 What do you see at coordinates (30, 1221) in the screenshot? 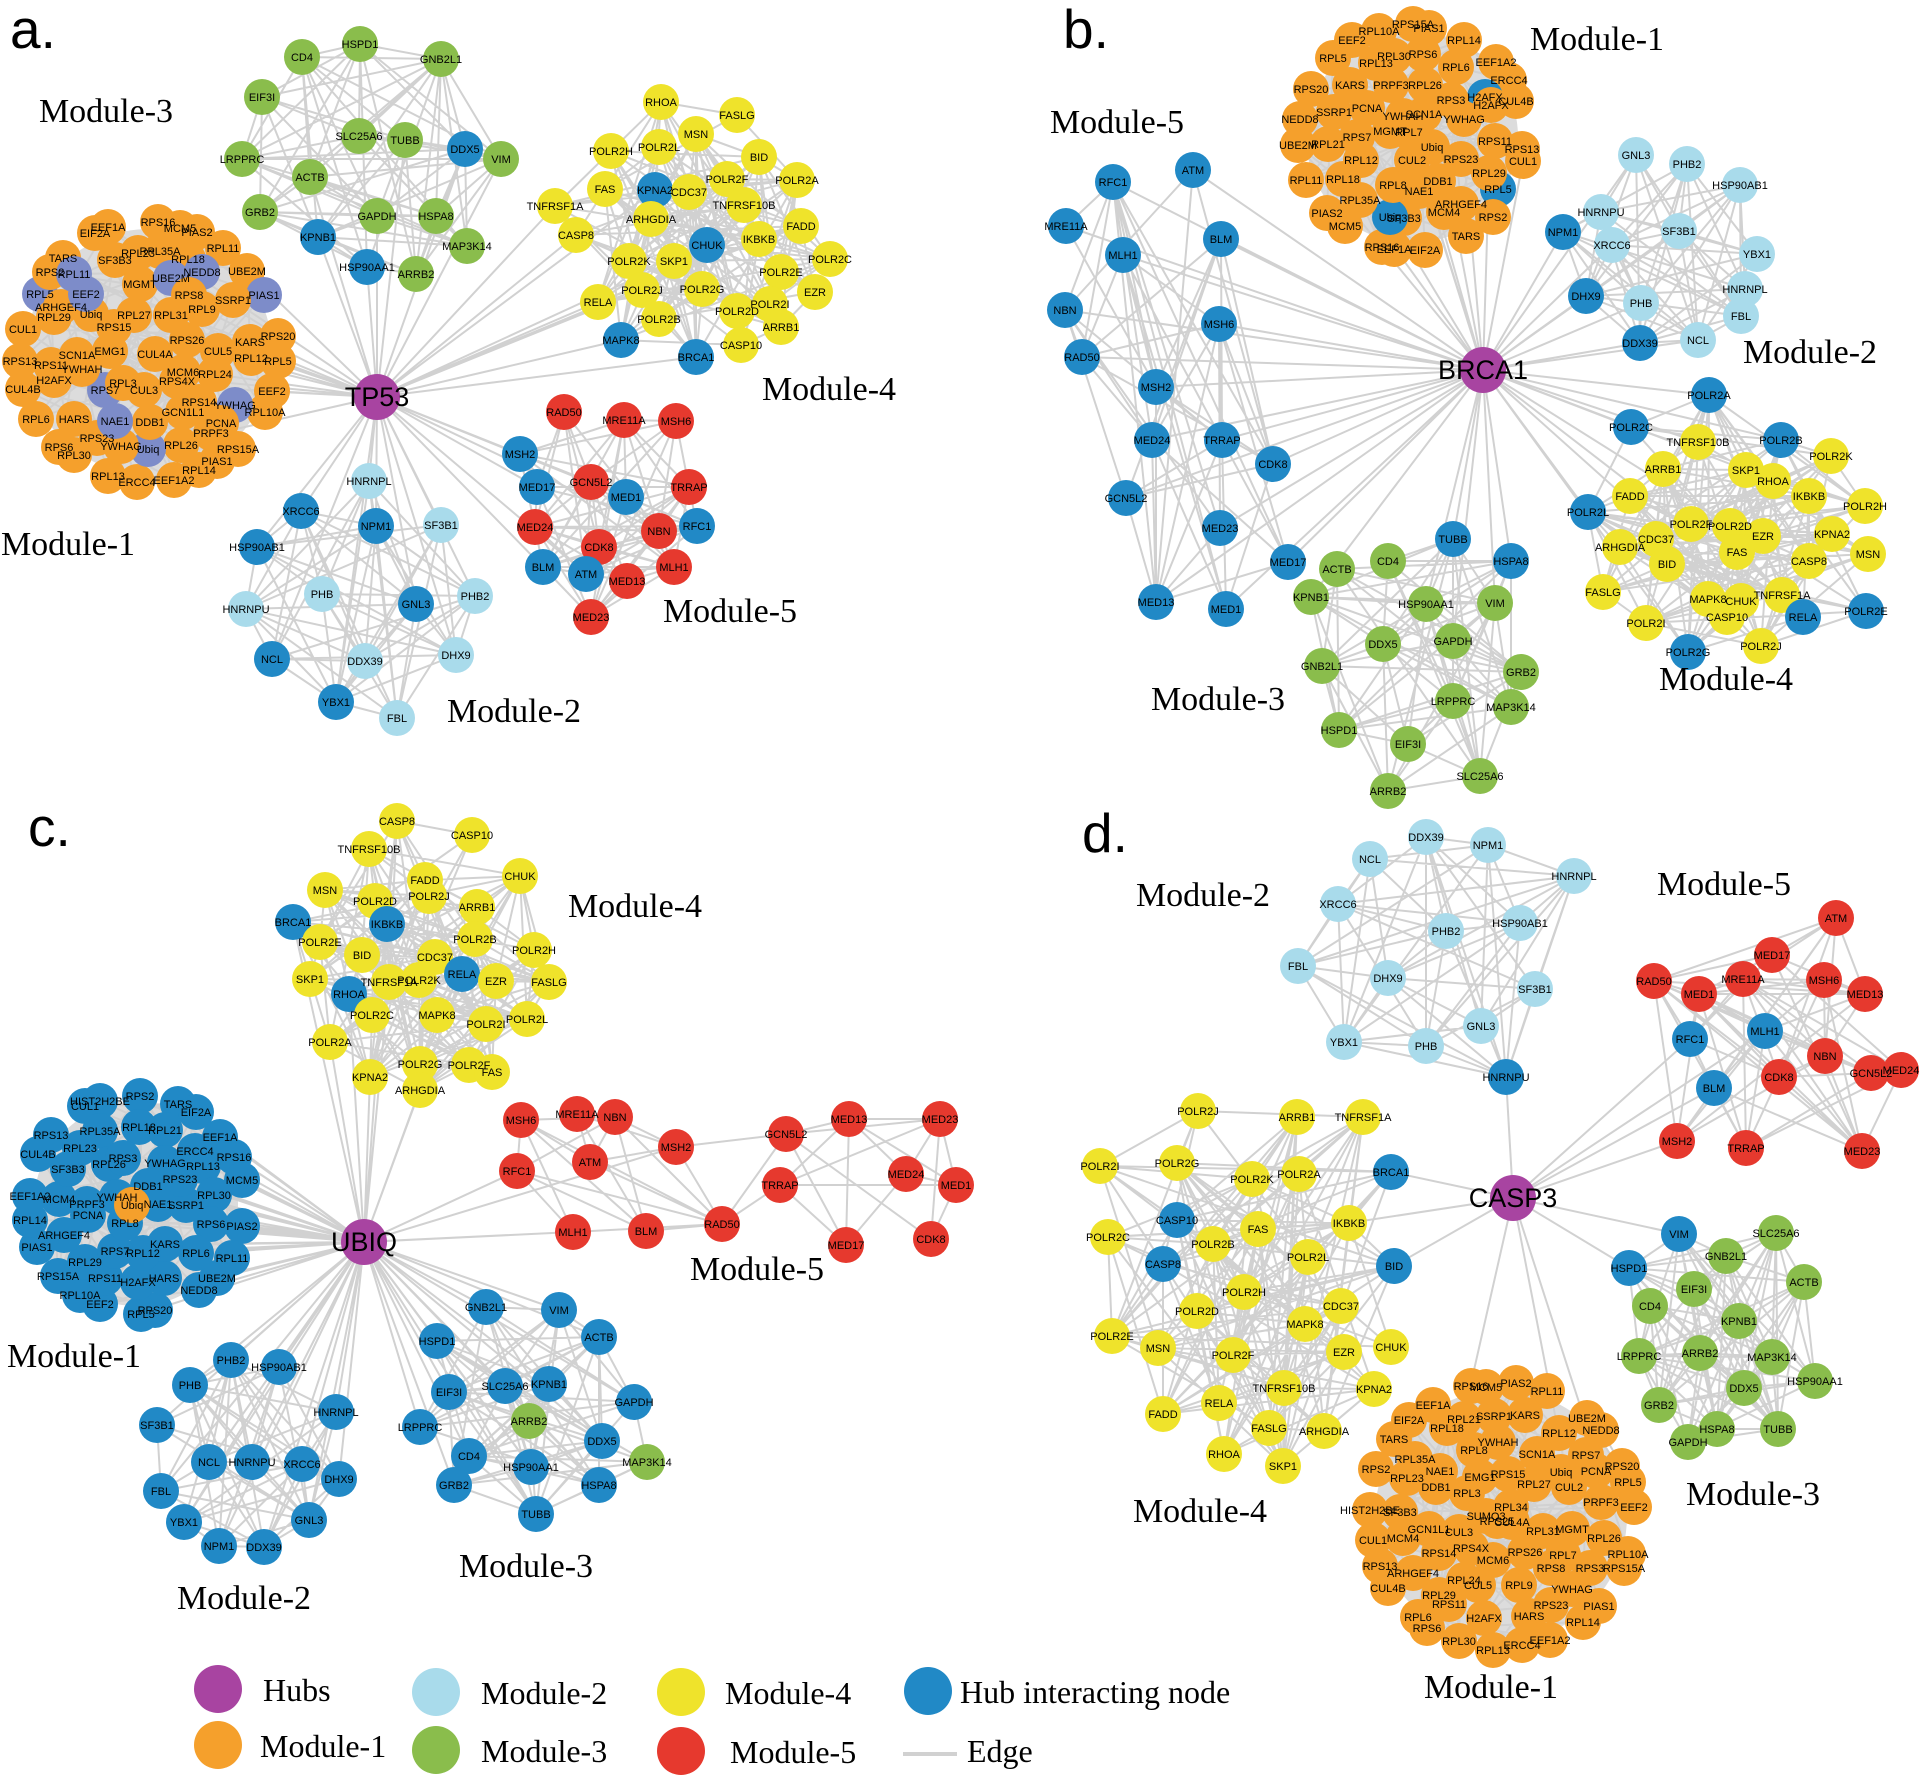
I see `svg-text: RPL14` at bounding box center [30, 1221].